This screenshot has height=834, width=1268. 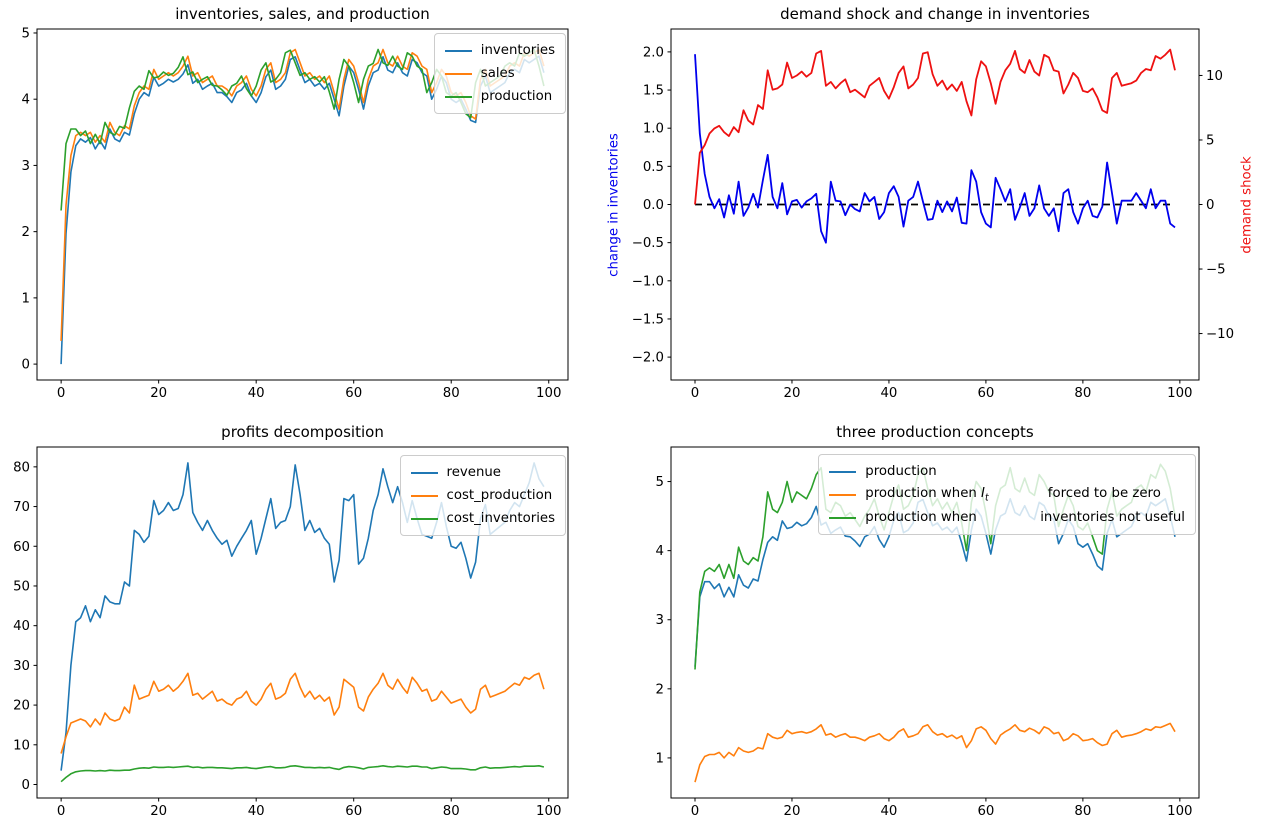 What do you see at coordinates (21, 507) in the screenshot?
I see `y-tick-label: 70` at bounding box center [21, 507].